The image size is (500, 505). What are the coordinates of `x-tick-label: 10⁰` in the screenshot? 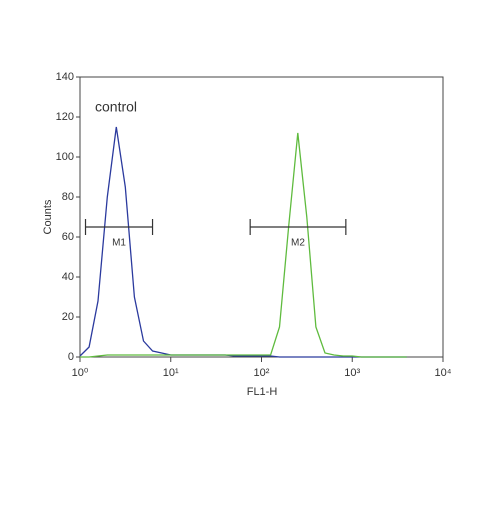 It's located at (80, 373).